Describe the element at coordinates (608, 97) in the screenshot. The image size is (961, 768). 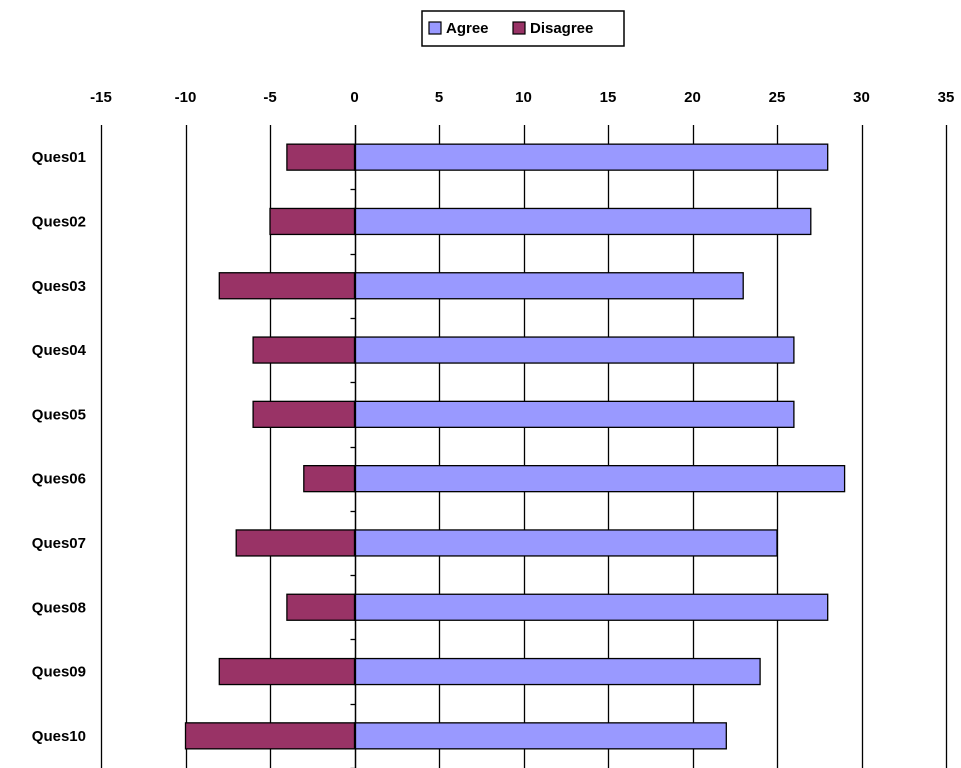
I see `x-tick-label: 15` at that location.